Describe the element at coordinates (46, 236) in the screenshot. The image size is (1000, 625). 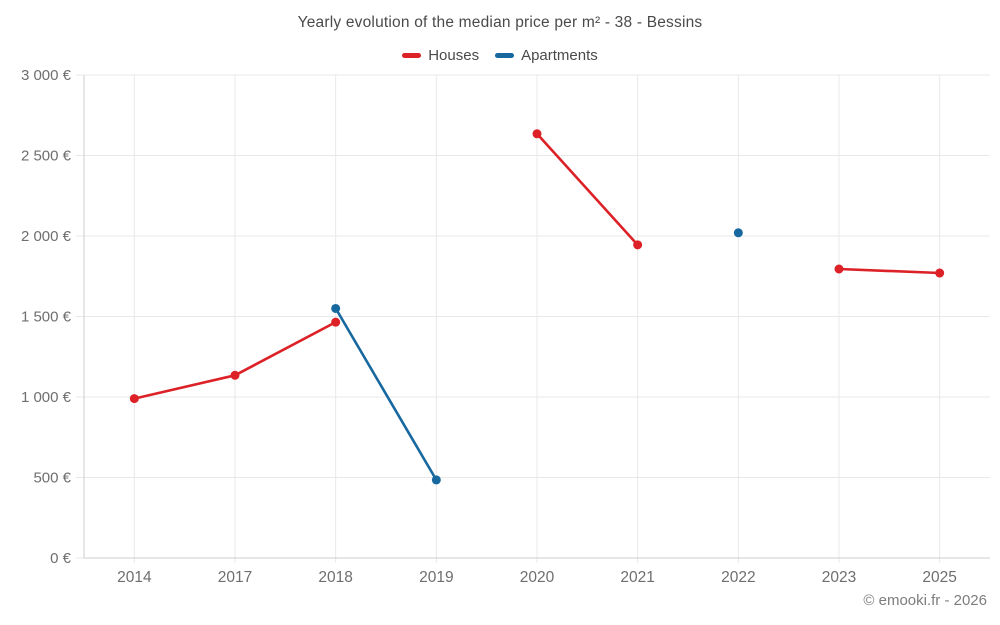
I see `y-axis-tick-label: 2 000 €` at that location.